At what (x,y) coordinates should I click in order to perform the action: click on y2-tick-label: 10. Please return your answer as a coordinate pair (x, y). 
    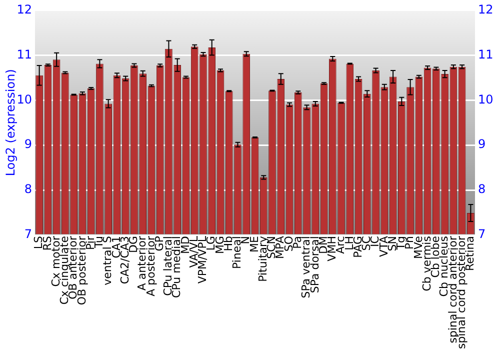
    Looking at the image, I should click on (486, 99).